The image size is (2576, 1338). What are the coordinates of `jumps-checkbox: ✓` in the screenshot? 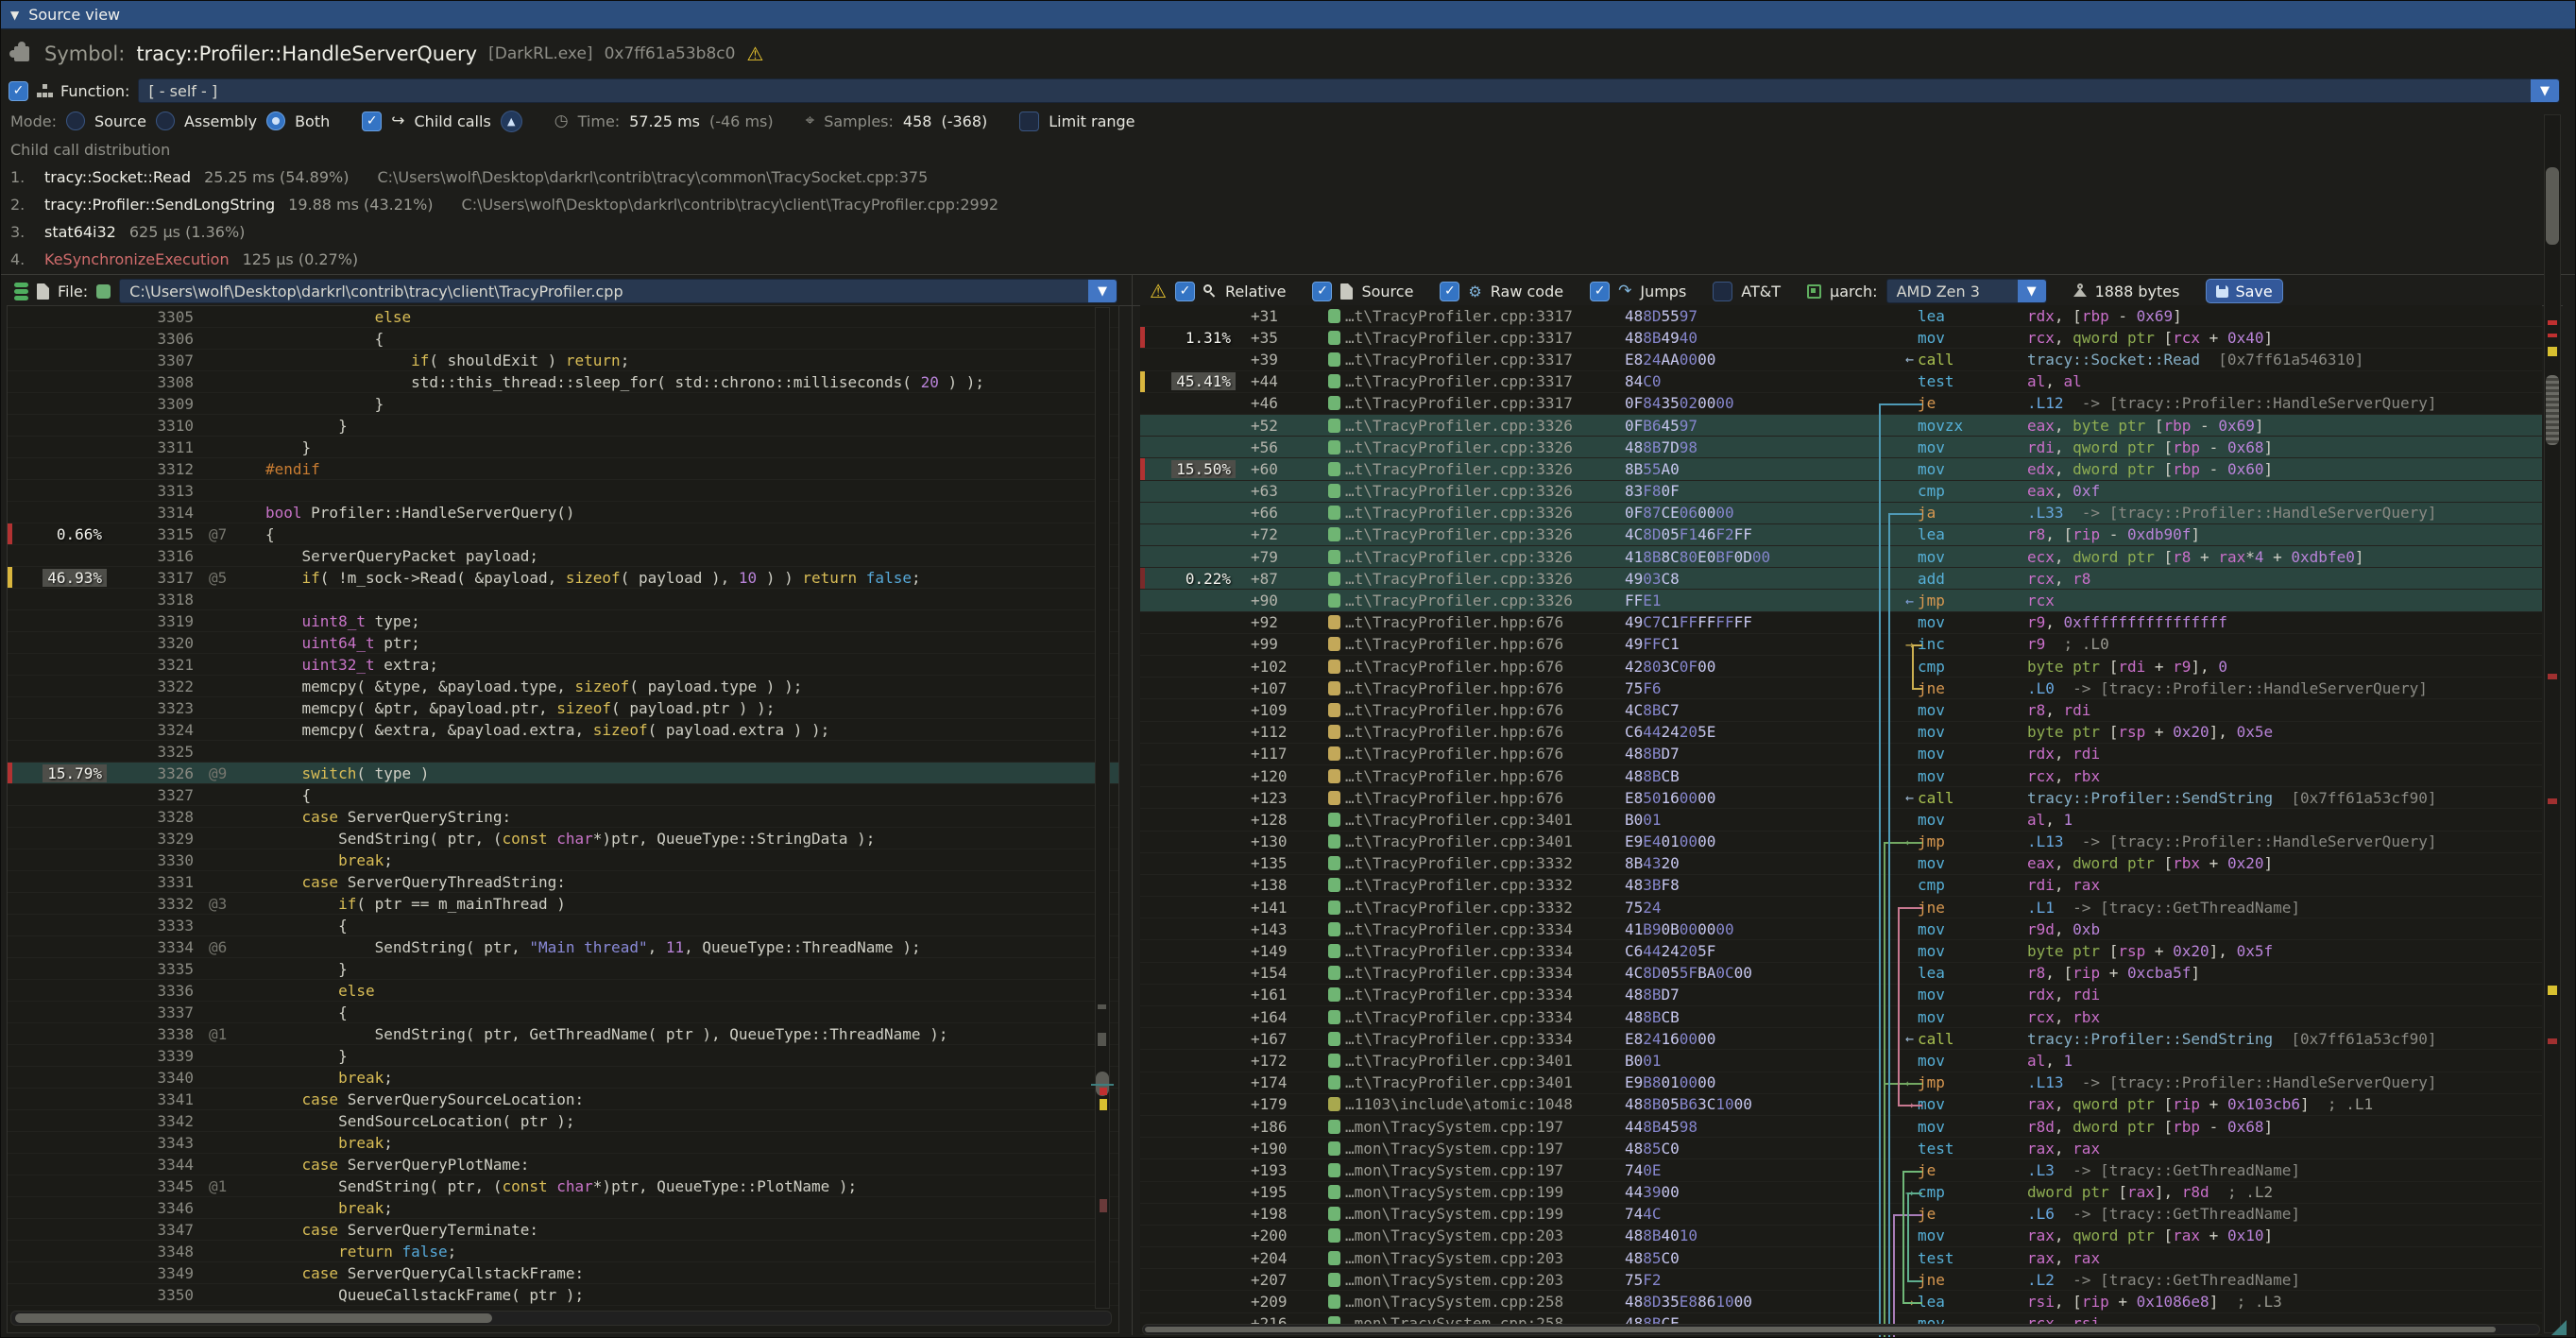 It's located at (1600, 291).